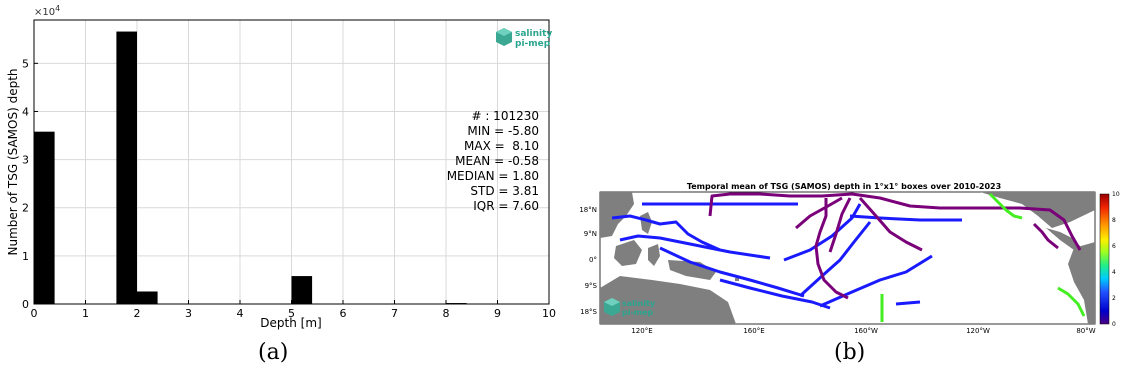  What do you see at coordinates (1064, 239) in the screenshot?
I see `land-central-america` at bounding box center [1064, 239].